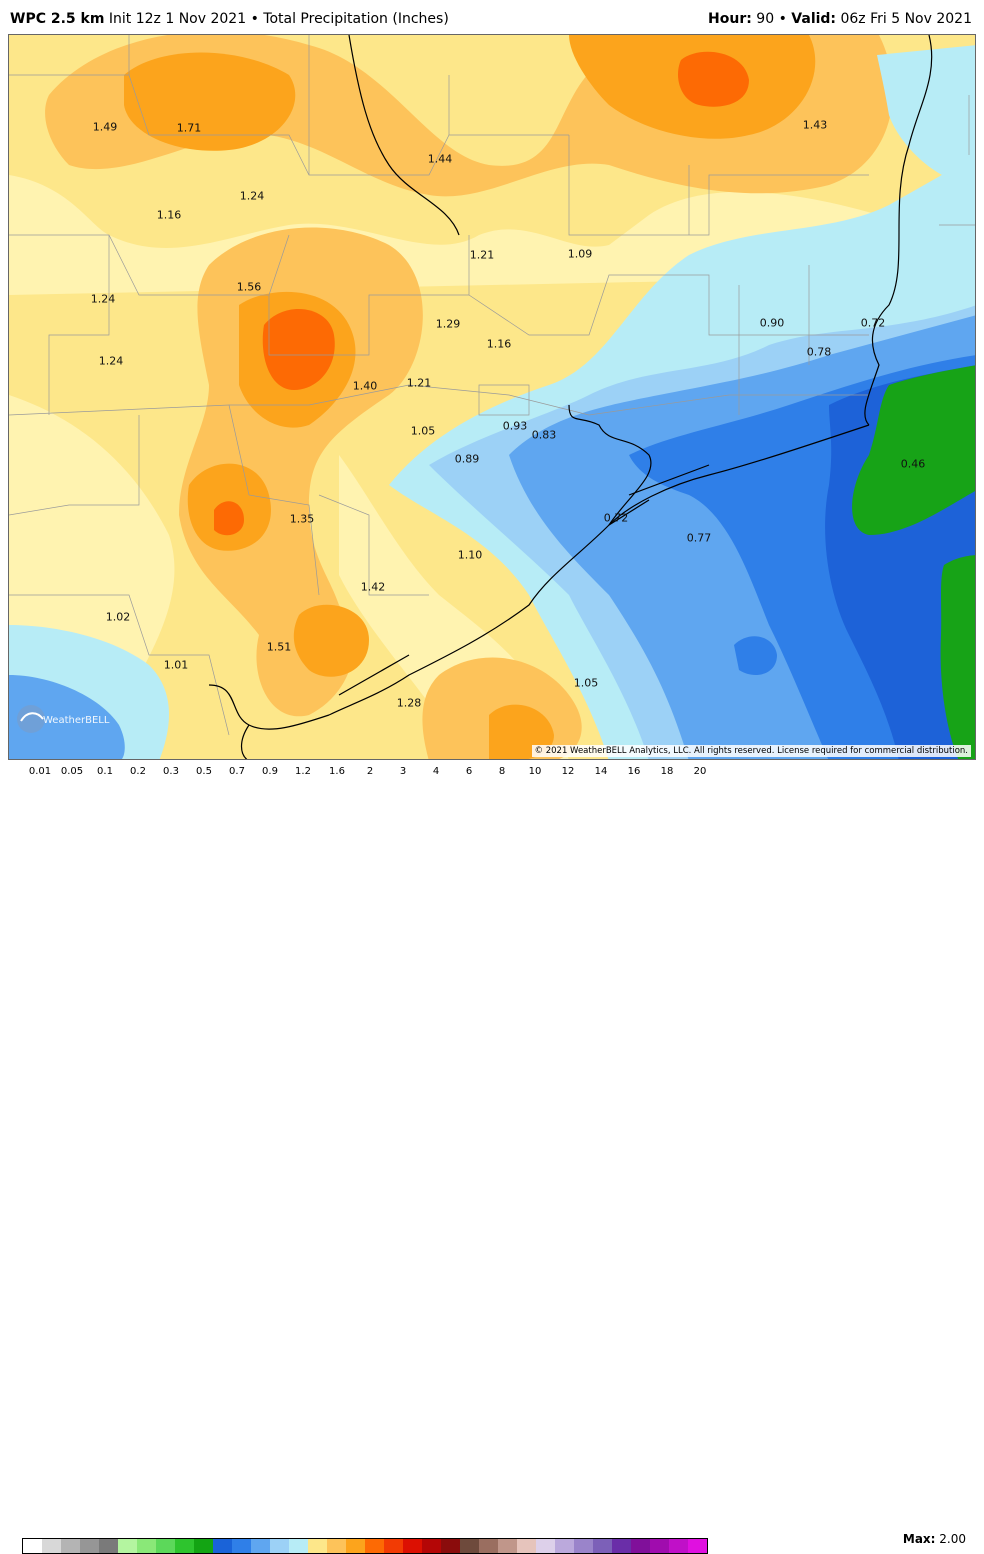  I want to click on precip-value-label: 1.09, so click(580, 254).